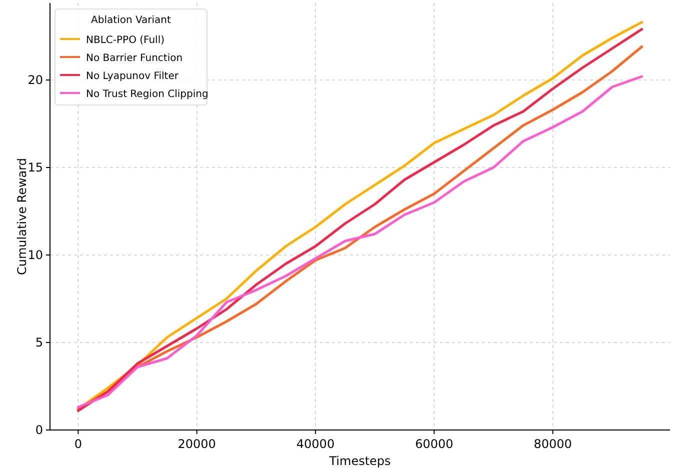 The image size is (683, 472). What do you see at coordinates (125, 40) in the screenshot?
I see `legend-label: NBLC-PPO (Full)` at bounding box center [125, 40].